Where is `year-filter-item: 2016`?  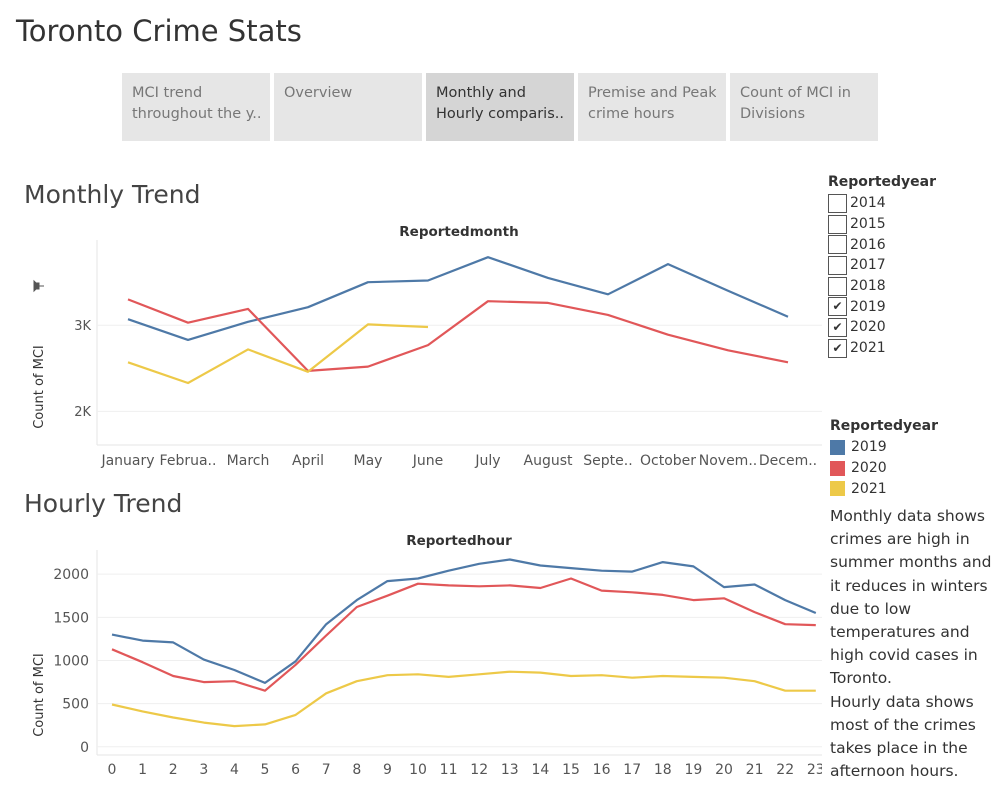
year-filter-item: 2016 is located at coordinates (882, 244).